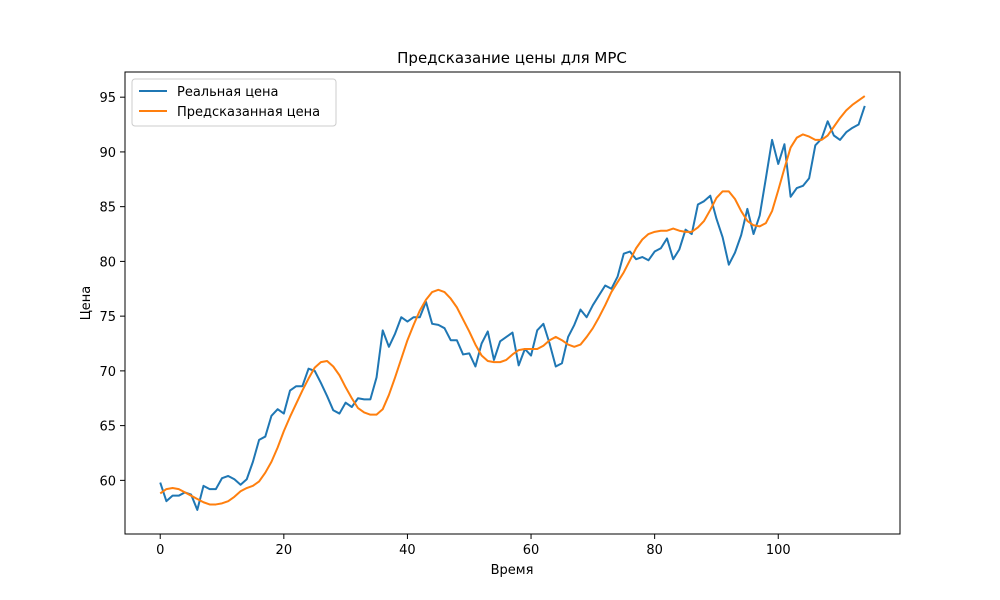  Describe the element at coordinates (531, 550) in the screenshot. I see `x-tick-label: 60` at that location.